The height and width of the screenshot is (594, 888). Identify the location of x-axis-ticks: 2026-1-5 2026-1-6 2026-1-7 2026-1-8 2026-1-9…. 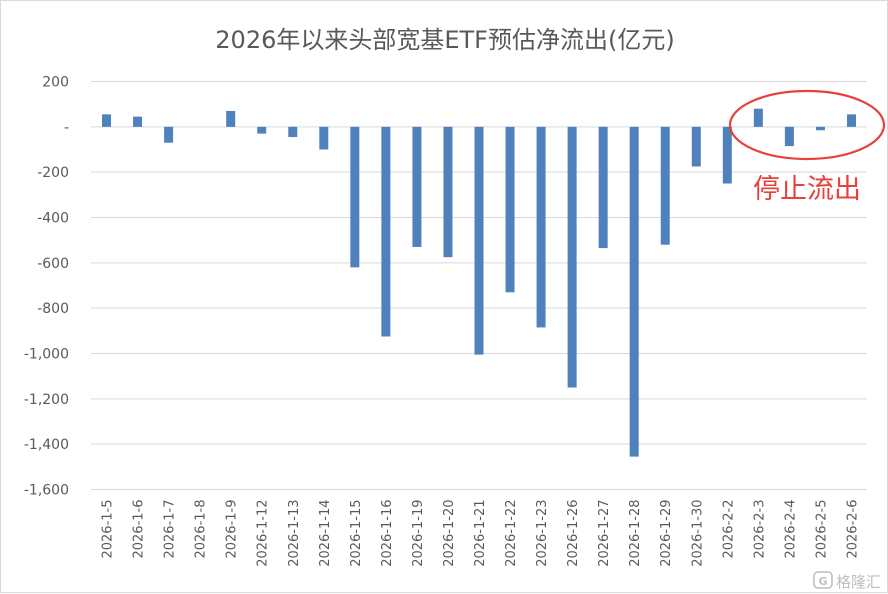
(481, 533).